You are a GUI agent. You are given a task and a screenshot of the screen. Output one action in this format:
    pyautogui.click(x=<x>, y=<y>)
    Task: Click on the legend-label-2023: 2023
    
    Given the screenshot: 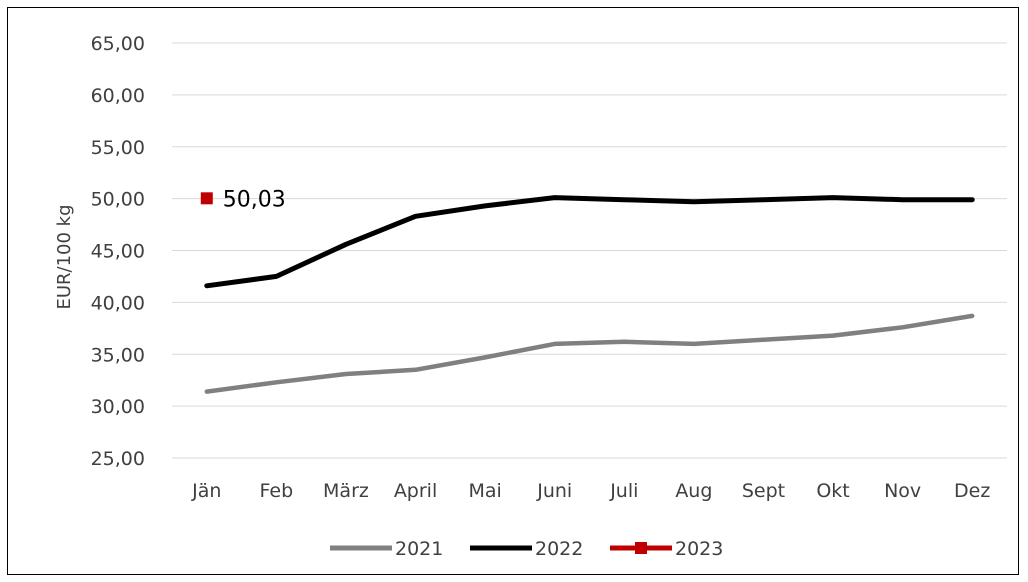 What is the action you would take?
    pyautogui.click(x=699, y=549)
    